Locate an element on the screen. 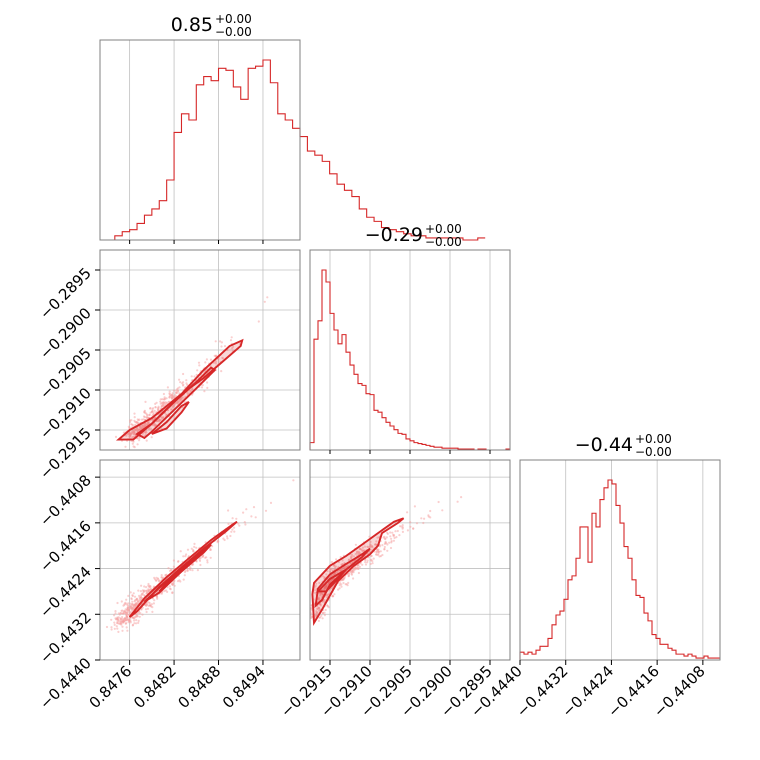 The height and width of the screenshot is (760, 760). histogram-title-plus-0: +0.00 is located at coordinates (233, 19).